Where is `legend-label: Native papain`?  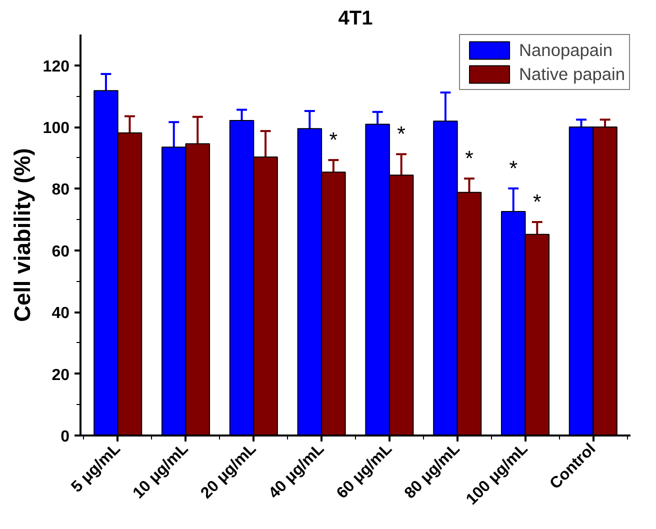 legend-label: Native papain is located at coordinates (572, 74).